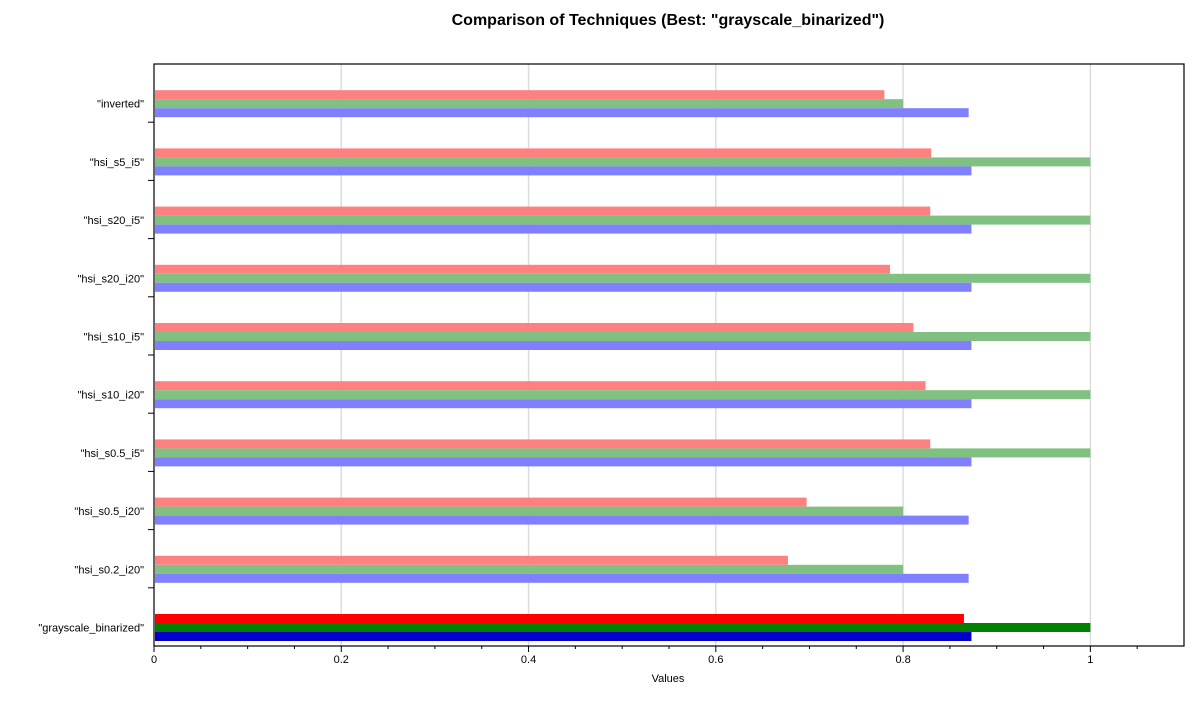 This screenshot has width=1200, height=705. What do you see at coordinates (113, 454) in the screenshot?
I see `y-tick-label: "hsi_s0.5_i5"` at bounding box center [113, 454].